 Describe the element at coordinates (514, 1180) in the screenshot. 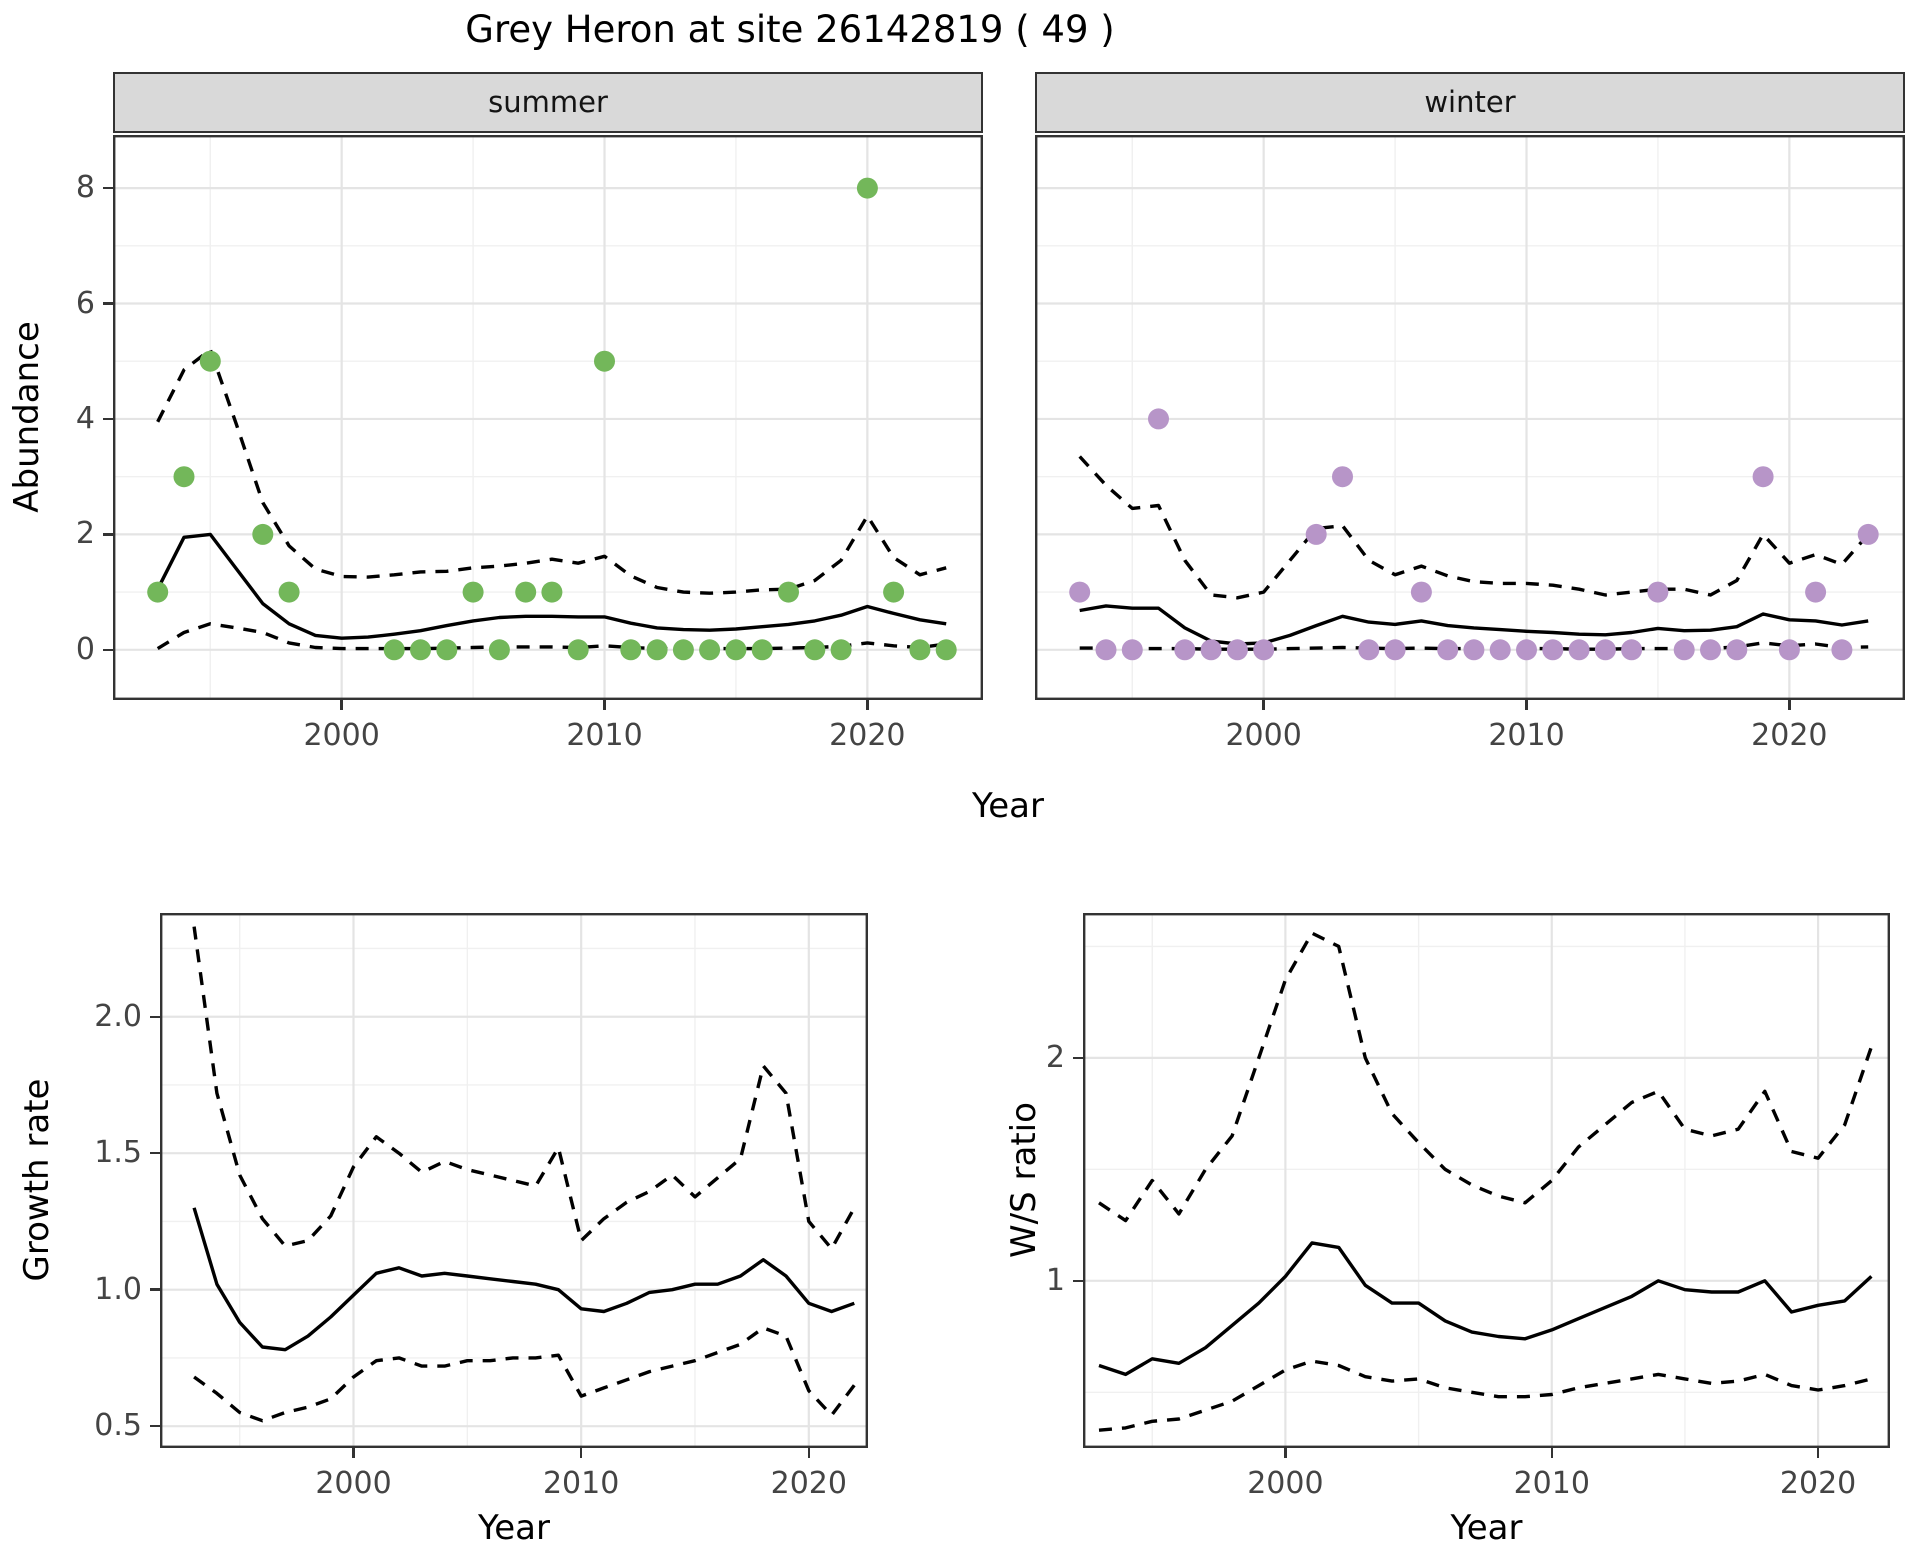

I see `panel-growth-rate` at that location.